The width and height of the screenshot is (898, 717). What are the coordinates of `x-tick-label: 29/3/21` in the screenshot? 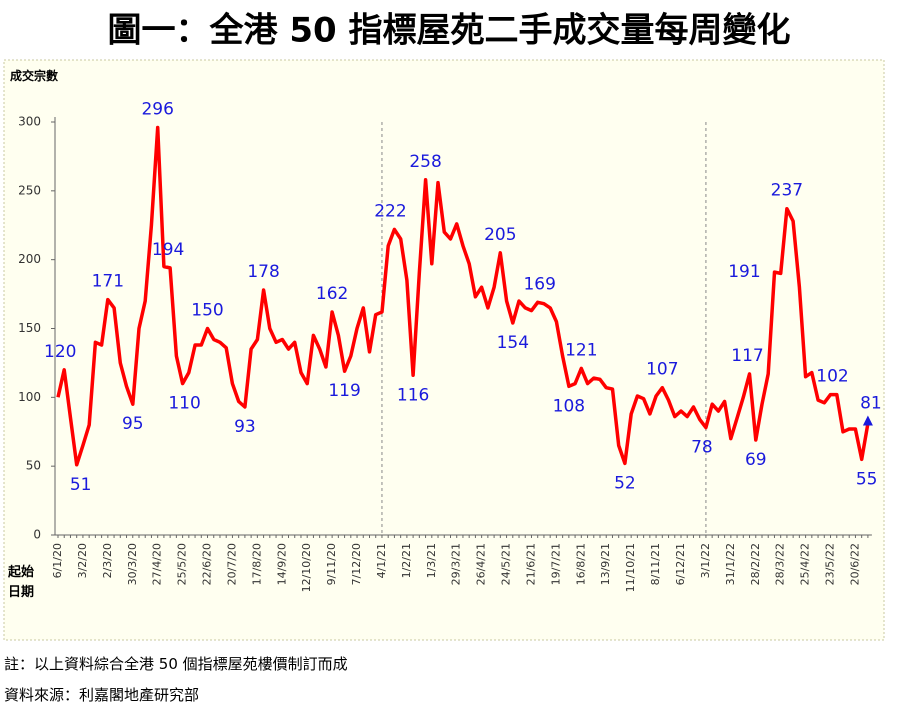 It's located at (456, 564).